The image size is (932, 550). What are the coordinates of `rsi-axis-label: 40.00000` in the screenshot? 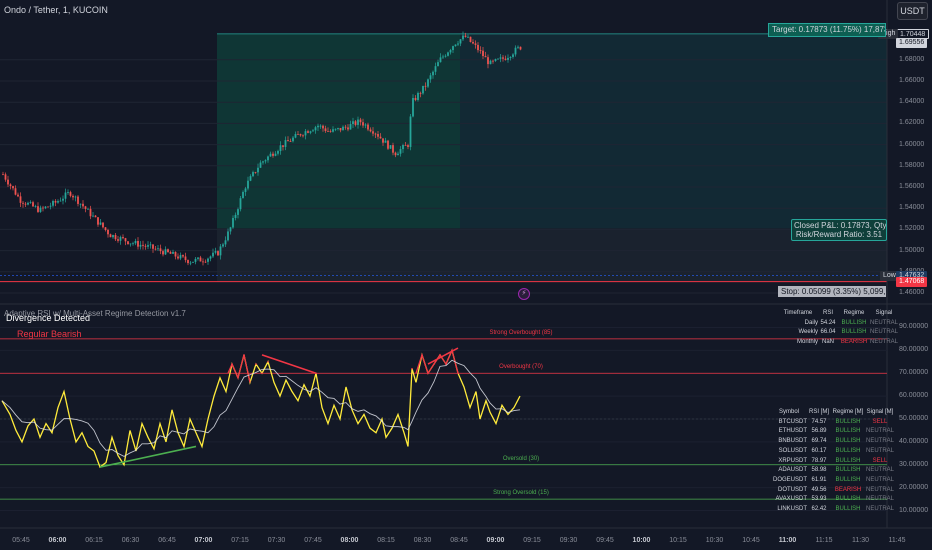 It's located at (914, 441).